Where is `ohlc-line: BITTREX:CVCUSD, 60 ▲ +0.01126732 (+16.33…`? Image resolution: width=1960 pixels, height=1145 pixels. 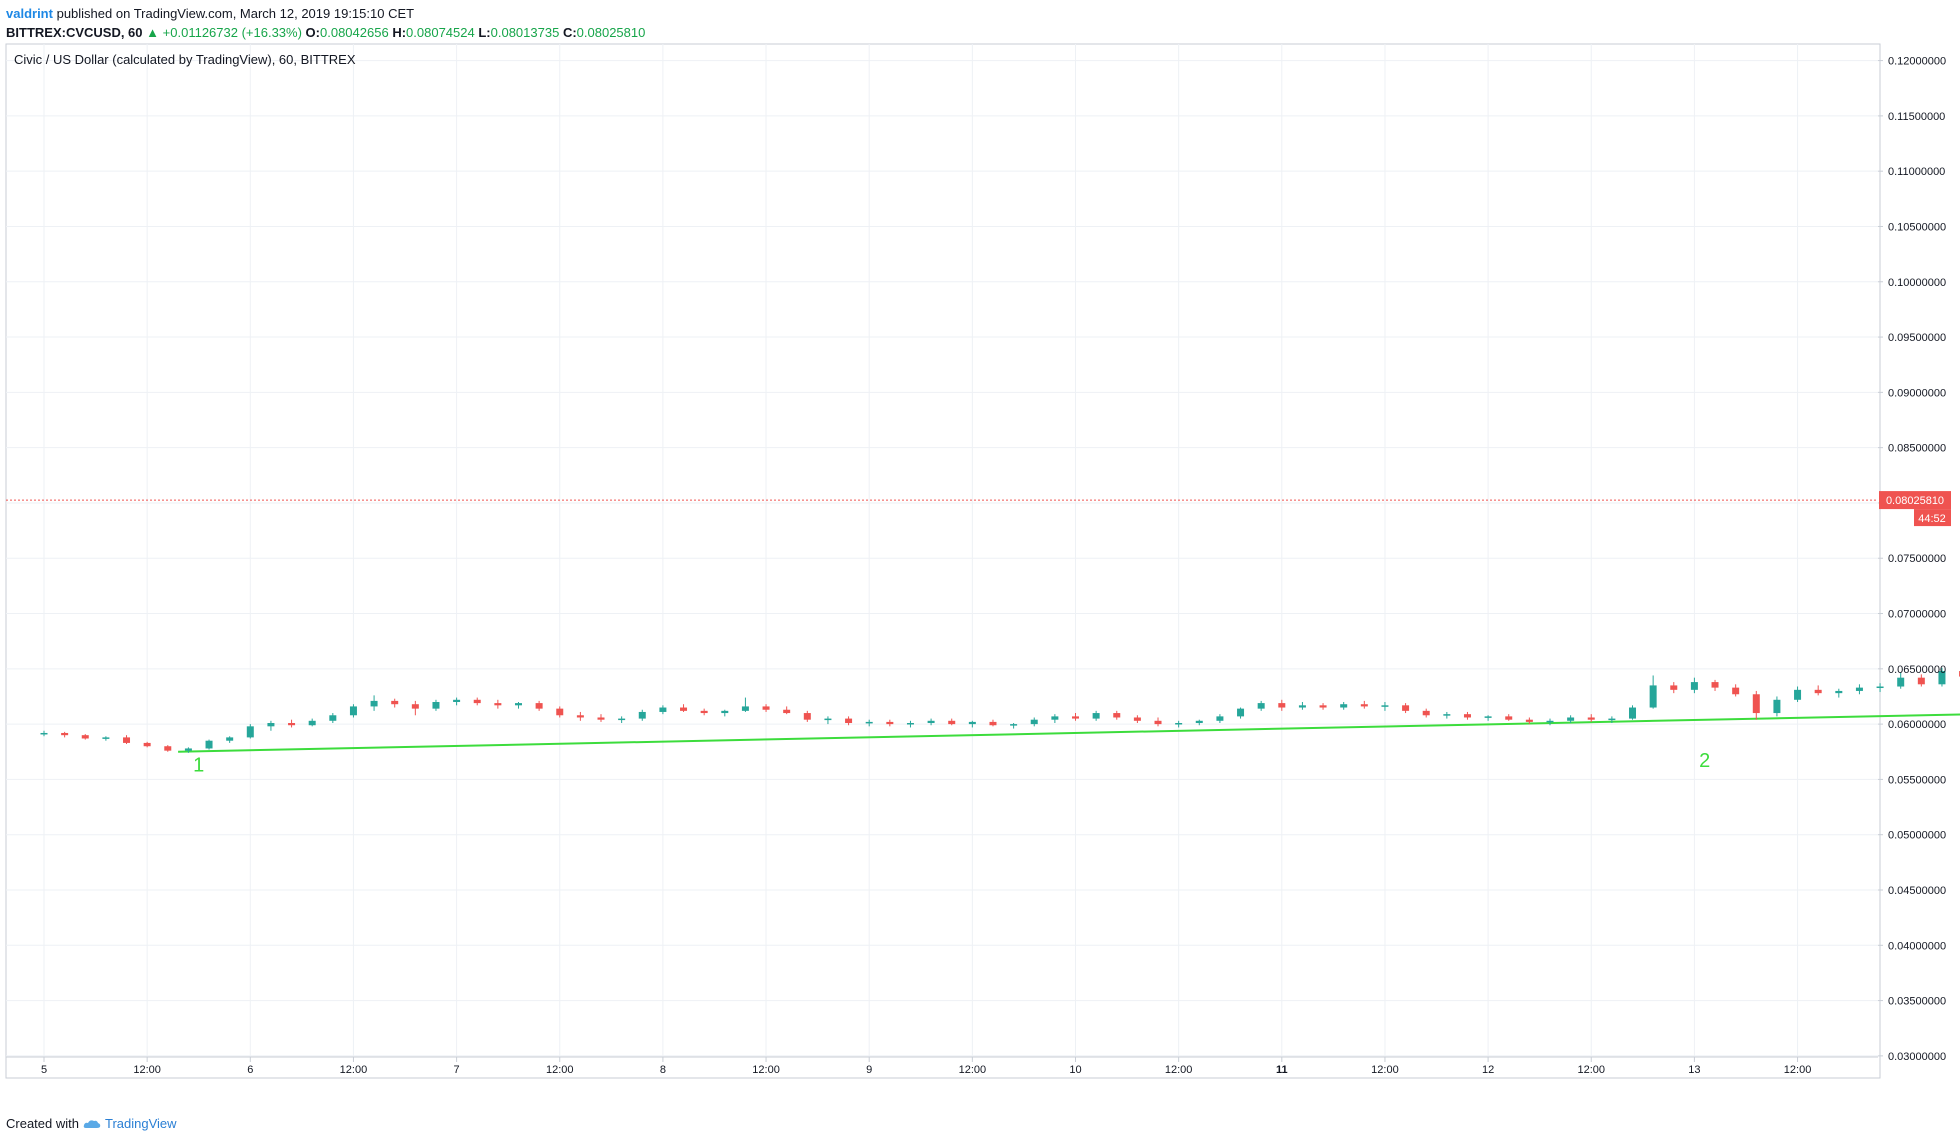
ohlc-line: BITTREX:CVCUSD, 60 ▲ +0.01126732 (+16.33… is located at coordinates (325, 32).